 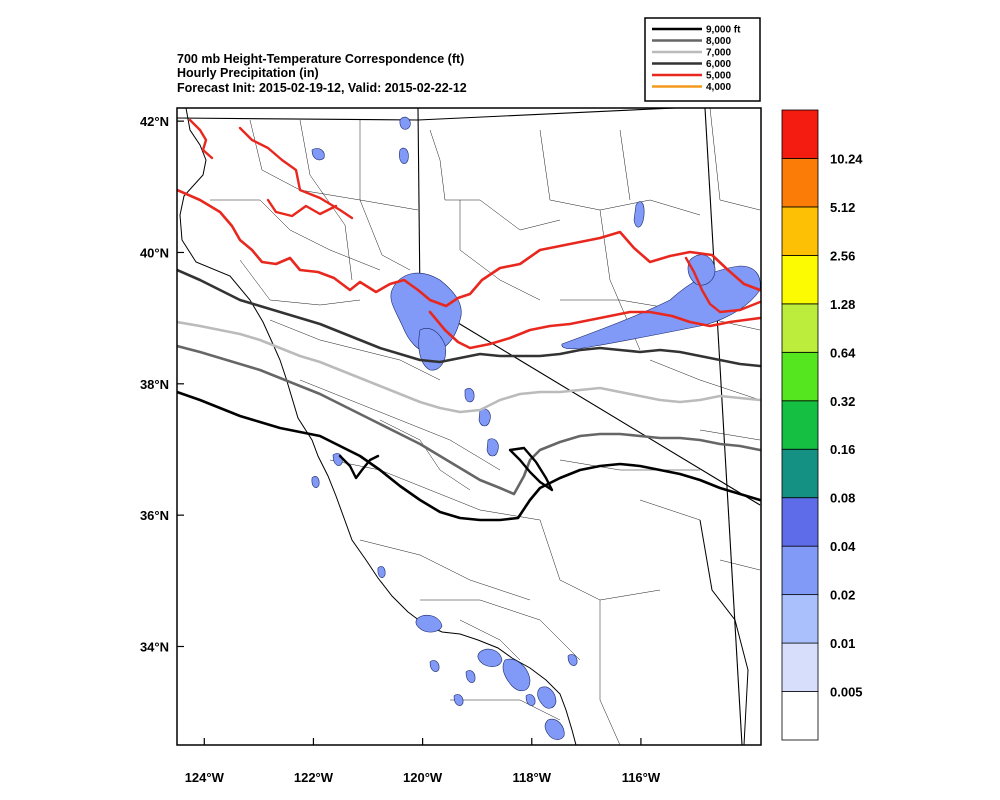 I want to click on lon-tick-label: 120°W, so click(x=423, y=777).